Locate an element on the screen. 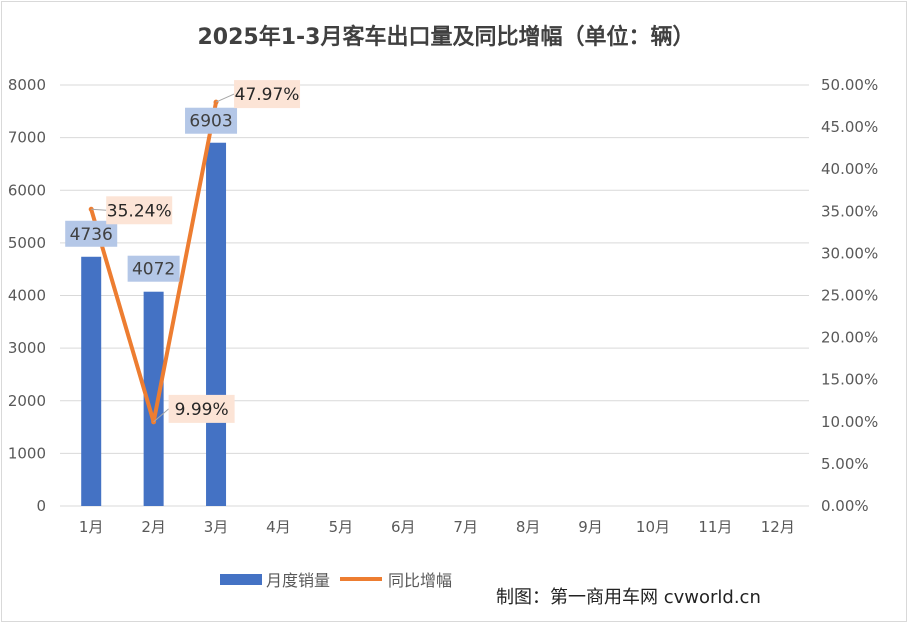 The height and width of the screenshot is (623, 908). right-tick-label: 35.00% is located at coordinates (849, 211).